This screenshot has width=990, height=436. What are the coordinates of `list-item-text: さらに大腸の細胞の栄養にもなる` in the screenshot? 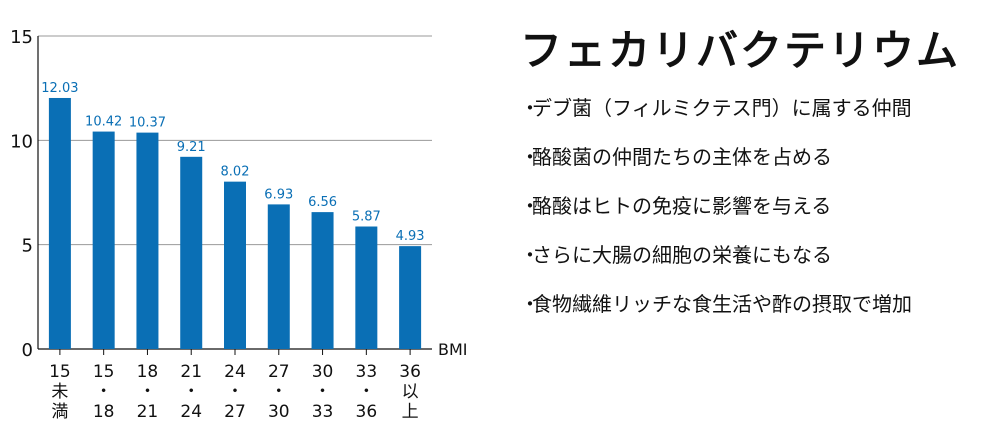 It's located at (682, 255).